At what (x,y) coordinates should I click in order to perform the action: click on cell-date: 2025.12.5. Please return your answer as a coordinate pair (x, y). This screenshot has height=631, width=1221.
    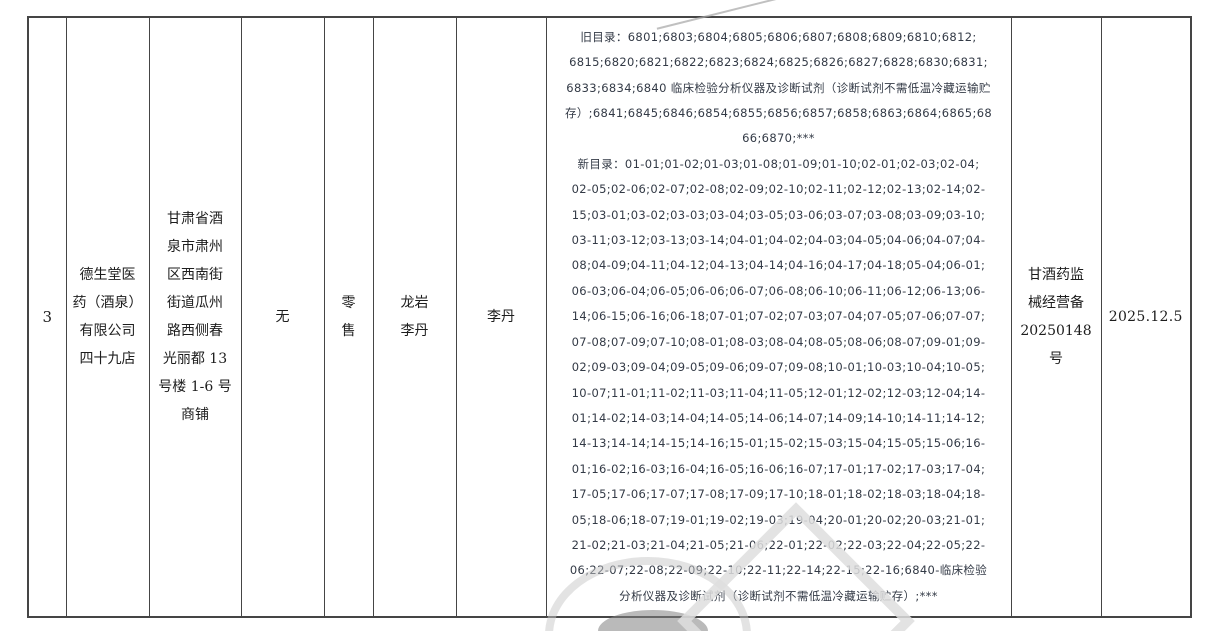
    Looking at the image, I should click on (1146, 317).